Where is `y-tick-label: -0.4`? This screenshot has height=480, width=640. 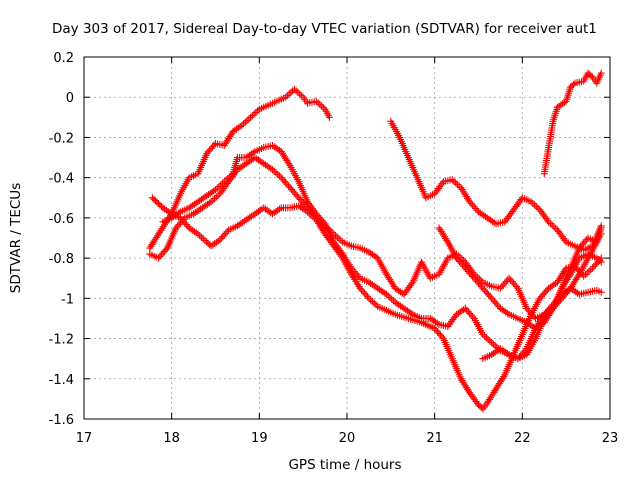 y-tick-label: -0.4 is located at coordinates (61, 179).